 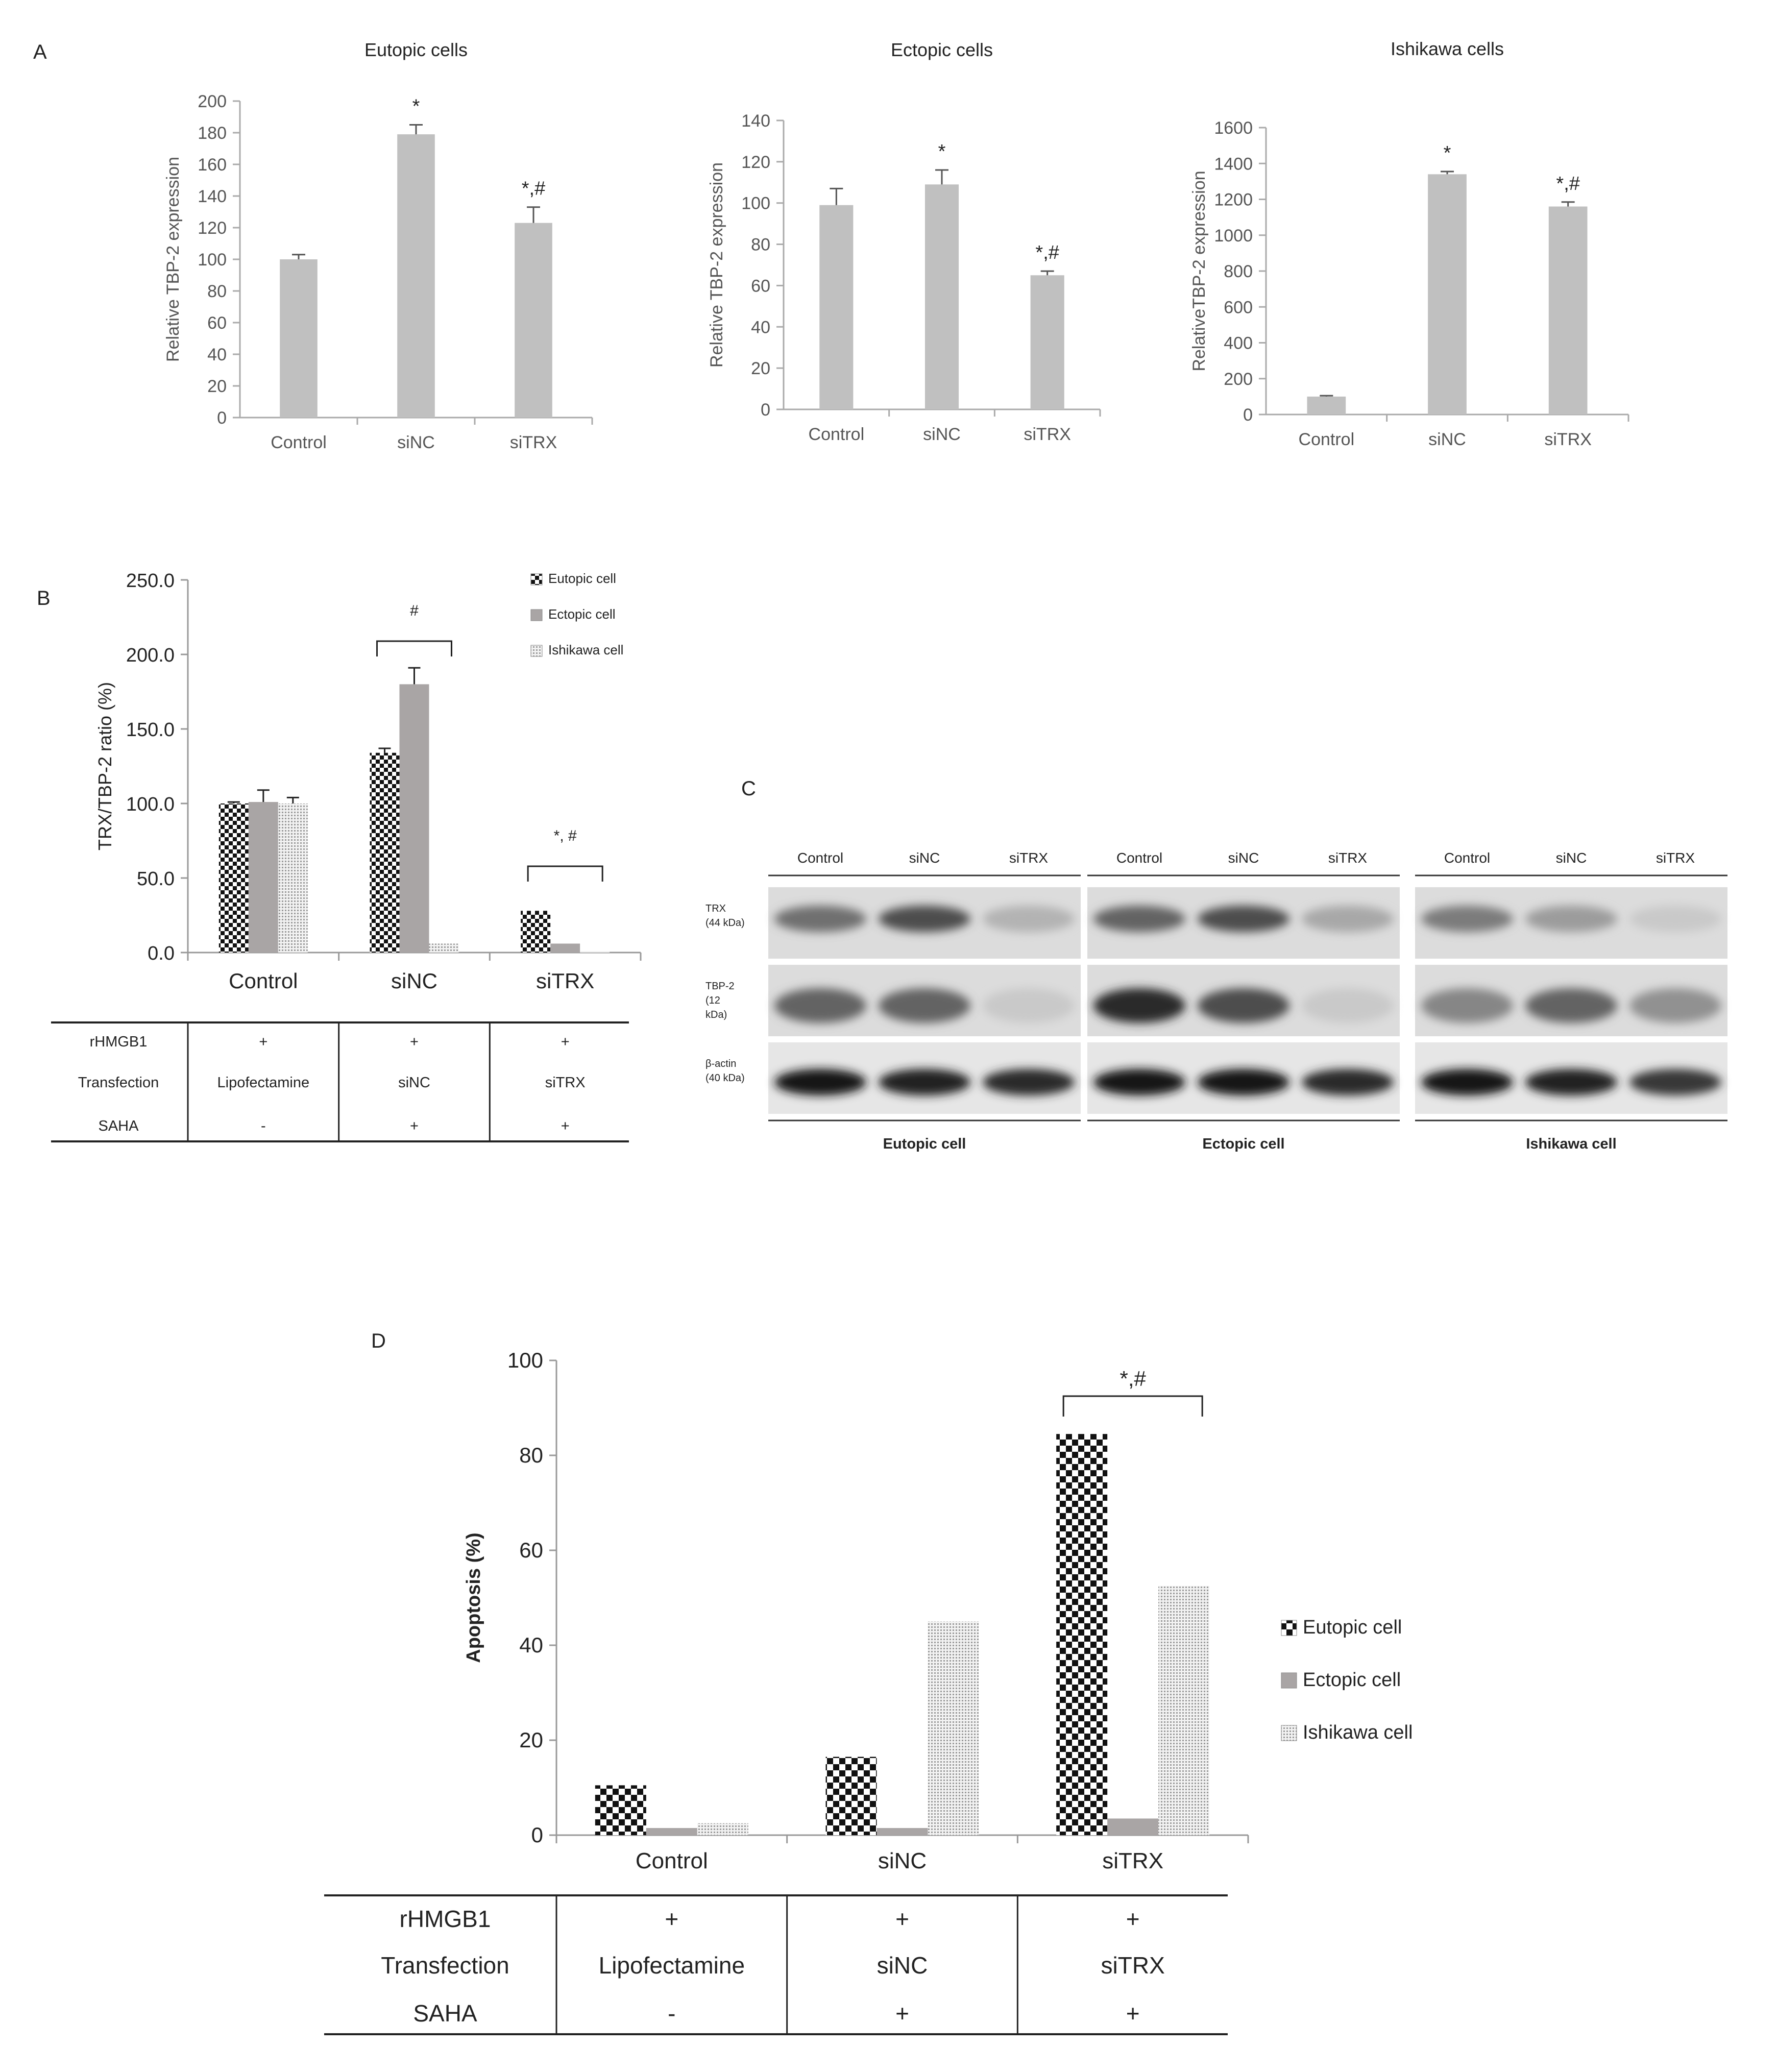 I want to click on y-axis-label: Relative TBP-2 expression, so click(x=173, y=259).